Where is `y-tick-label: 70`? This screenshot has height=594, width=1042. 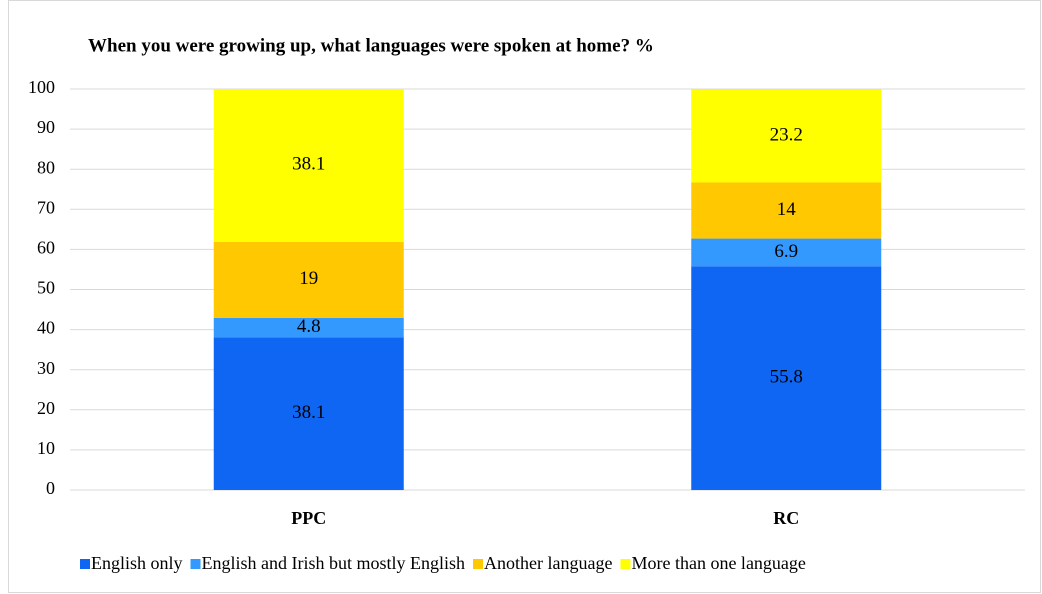
y-tick-label: 70 is located at coordinates (46, 207).